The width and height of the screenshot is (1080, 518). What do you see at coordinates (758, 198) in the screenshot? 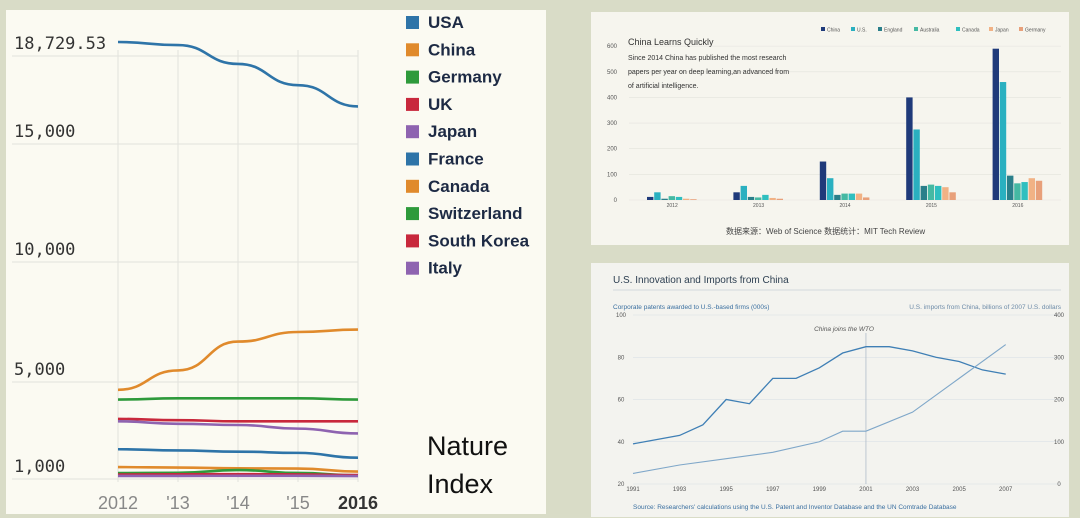
I see `bar-2013-australia` at bounding box center [758, 198].